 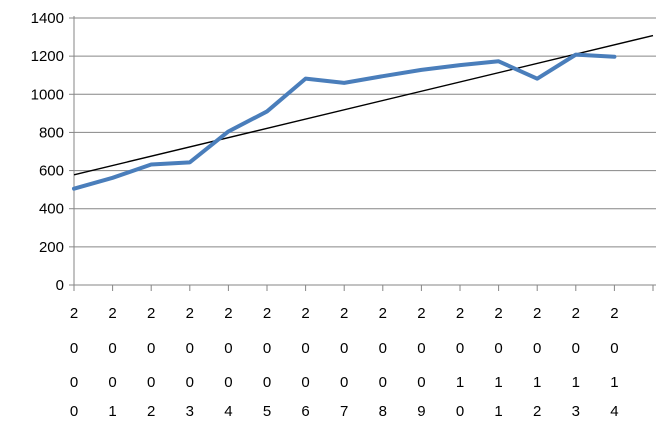 What do you see at coordinates (51, 247) in the screenshot?
I see `y-tick-label: 200` at bounding box center [51, 247].